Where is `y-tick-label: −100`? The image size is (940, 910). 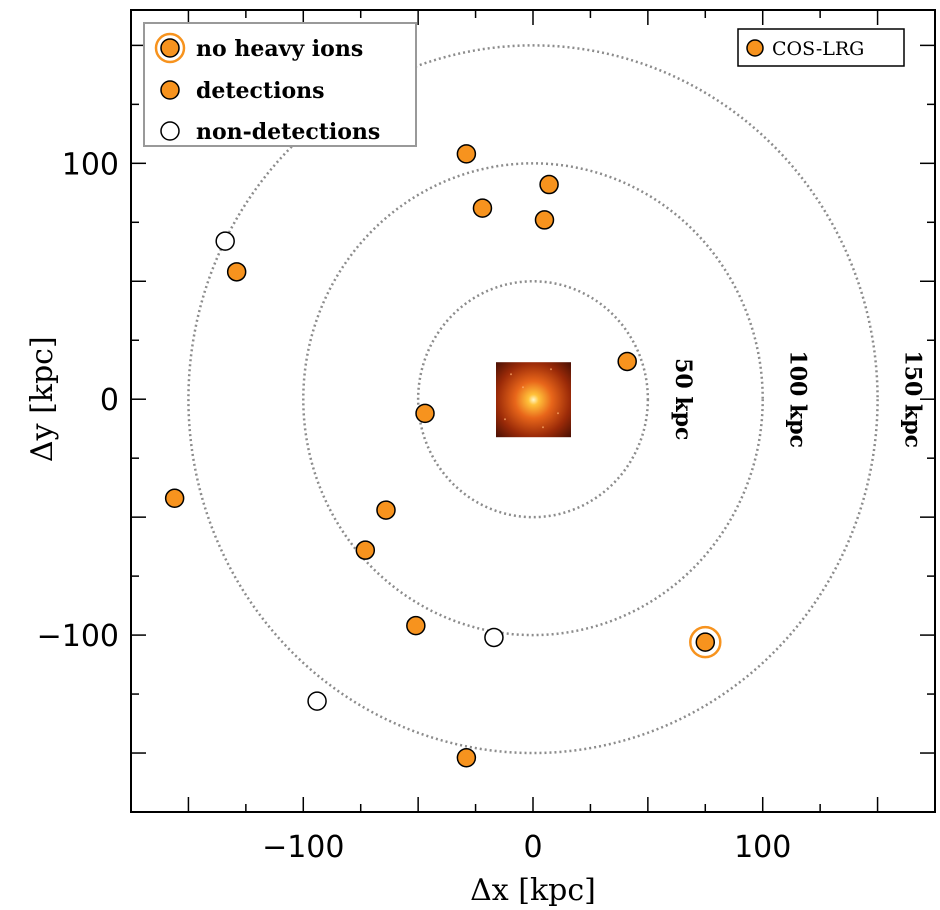
y-tick-label: −100 is located at coordinates (78, 636).